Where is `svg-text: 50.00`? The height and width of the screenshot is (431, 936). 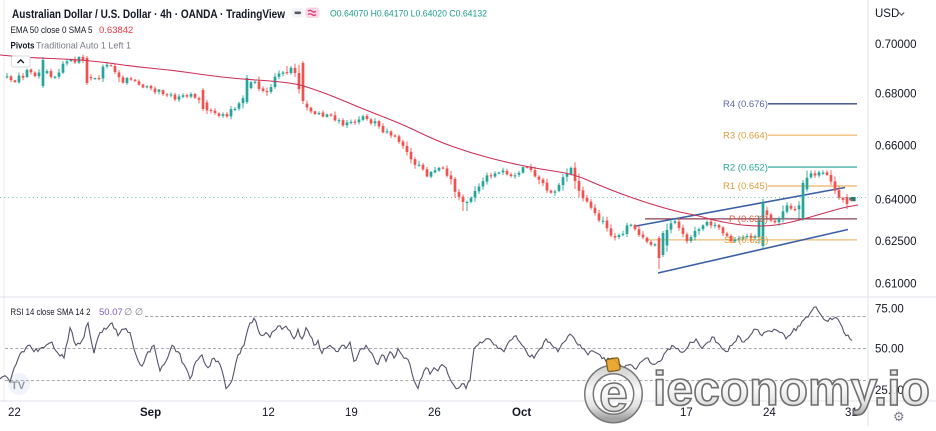 svg-text: 50.00 is located at coordinates (889, 350).